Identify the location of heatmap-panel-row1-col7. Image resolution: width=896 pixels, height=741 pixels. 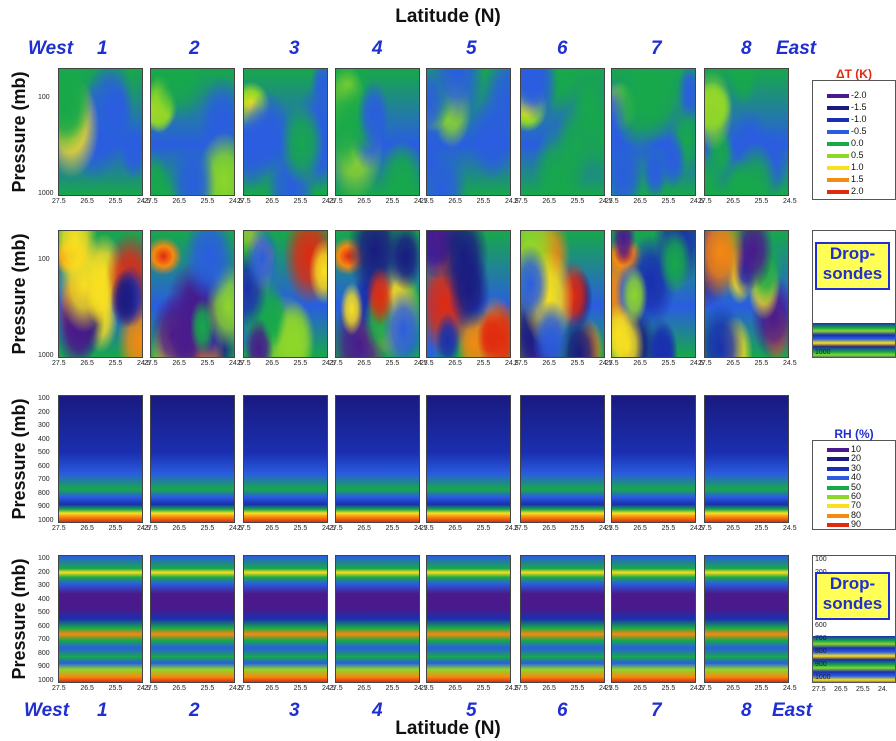
(653, 132).